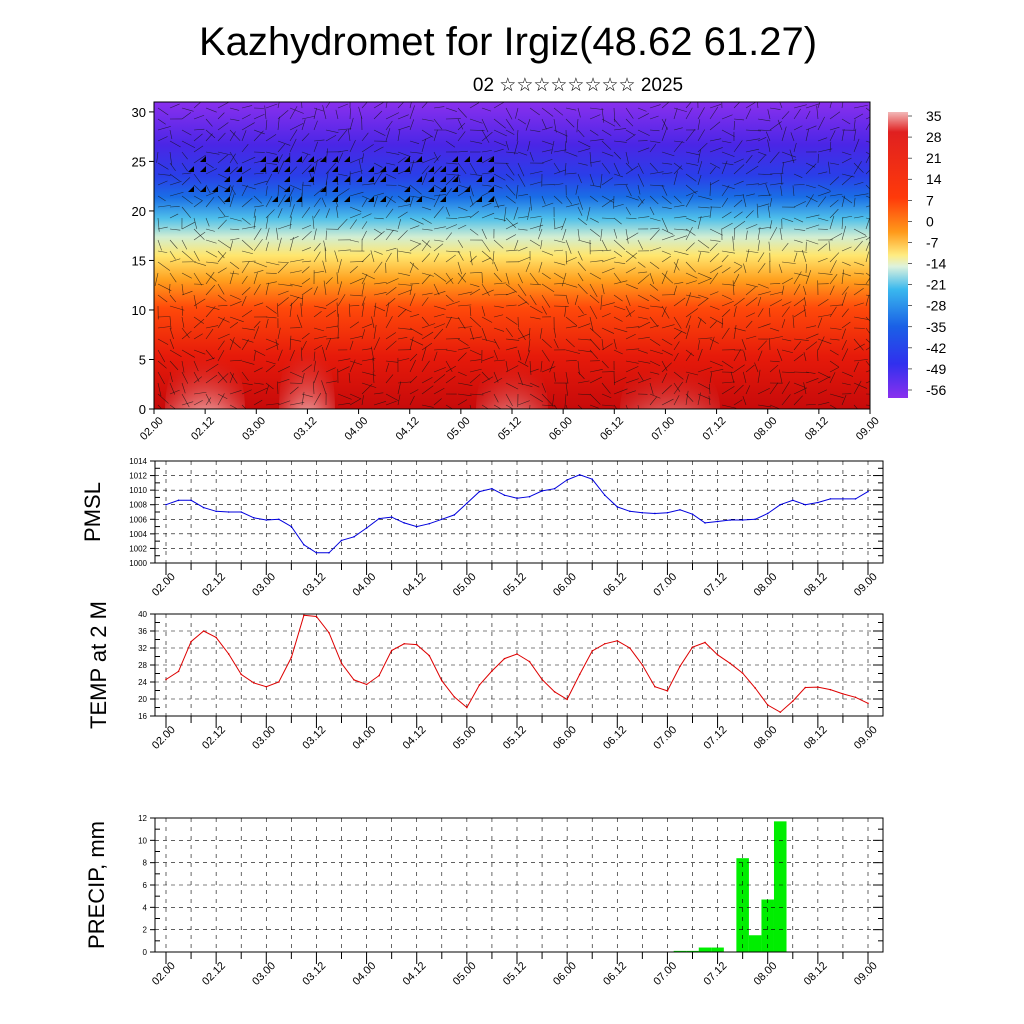 The height and width of the screenshot is (1024, 1024). Describe the element at coordinates (138, 563) in the screenshot. I see `y-tick-label: 1000` at that location.